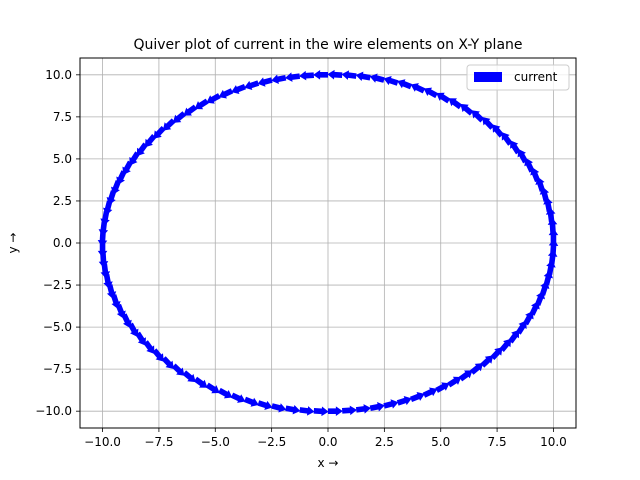 This screenshot has width=640, height=480. What do you see at coordinates (57, 327) in the screenshot?
I see `y-tick-label: −5.0` at bounding box center [57, 327].